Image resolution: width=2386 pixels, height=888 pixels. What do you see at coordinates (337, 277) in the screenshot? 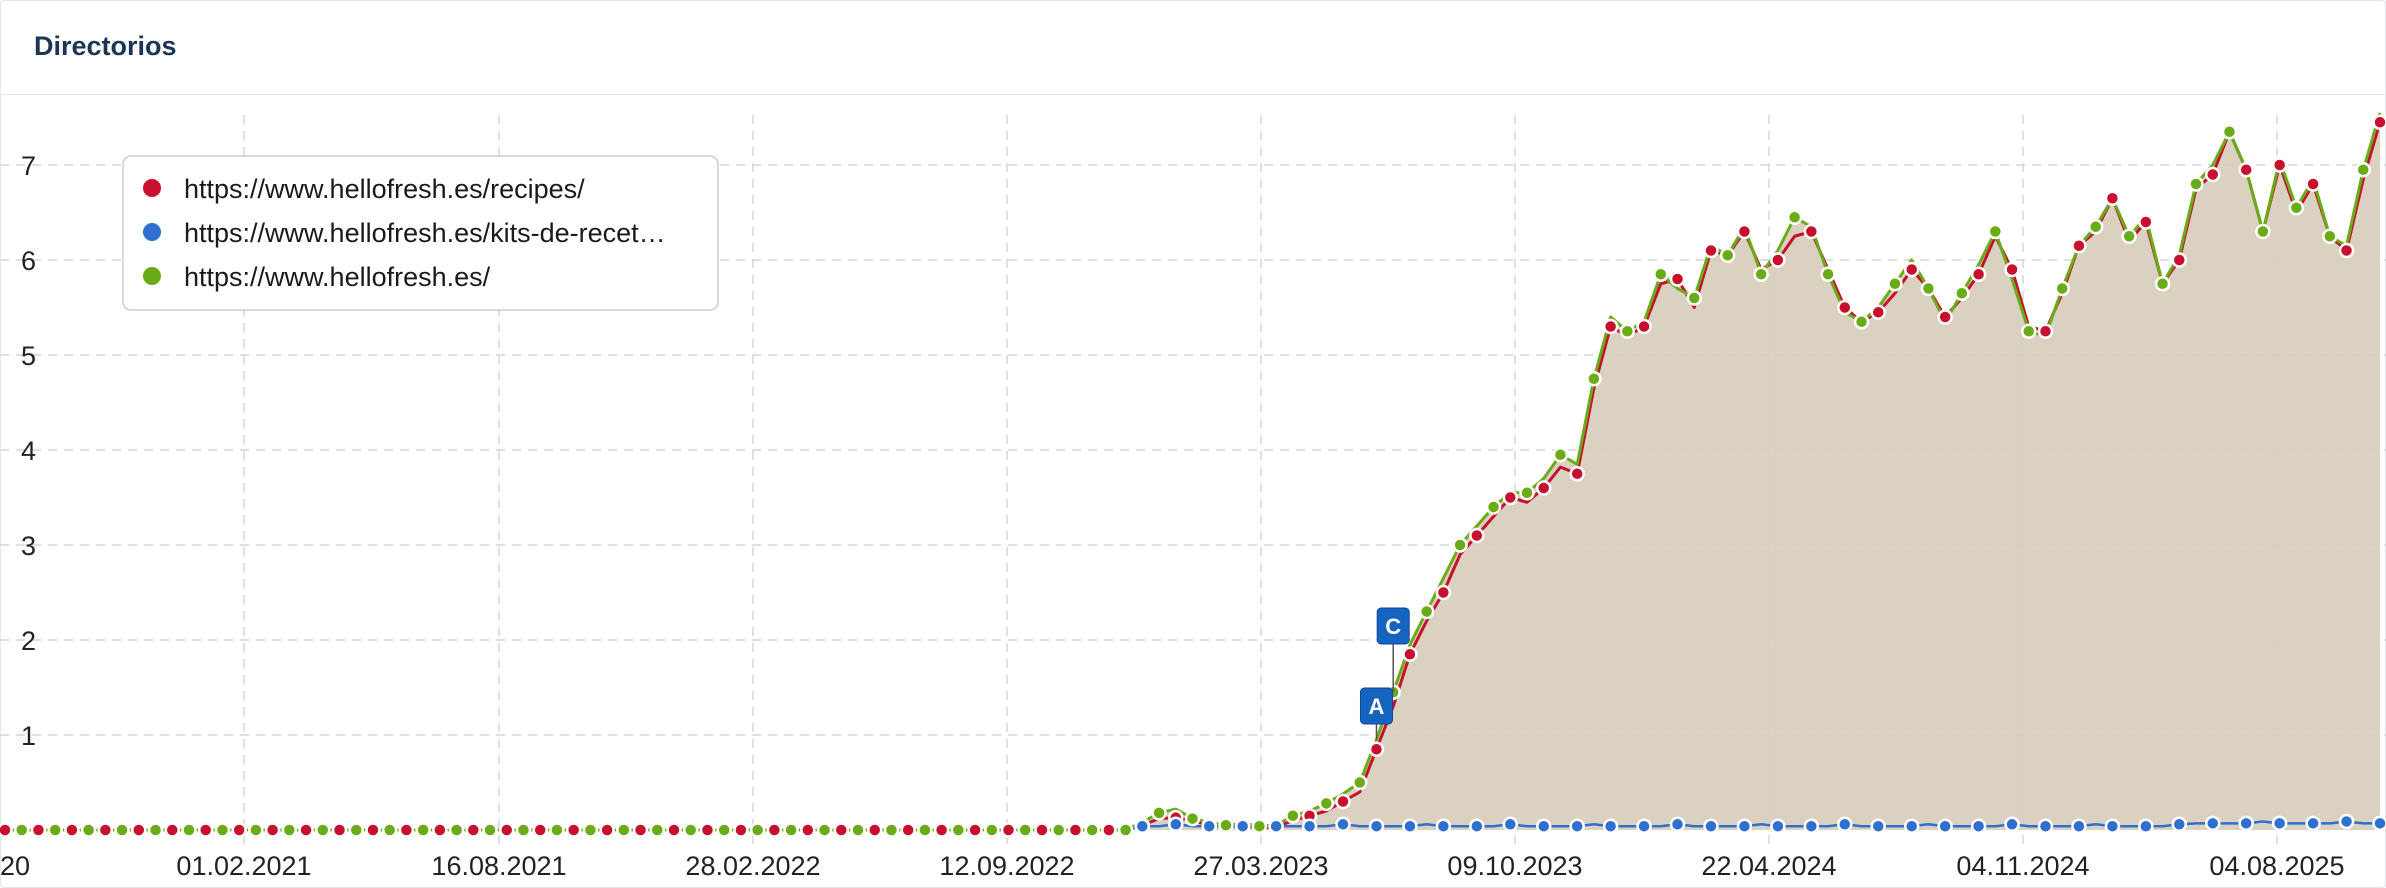
I see `legend-item-label: https://www.hellofresh.es/` at bounding box center [337, 277].